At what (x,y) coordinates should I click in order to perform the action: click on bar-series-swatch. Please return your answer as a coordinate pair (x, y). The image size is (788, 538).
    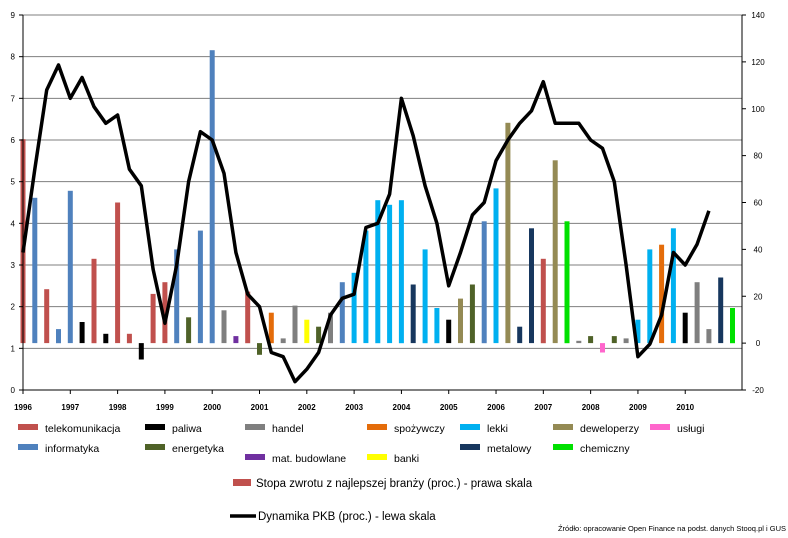
    Looking at the image, I should click on (242, 482).